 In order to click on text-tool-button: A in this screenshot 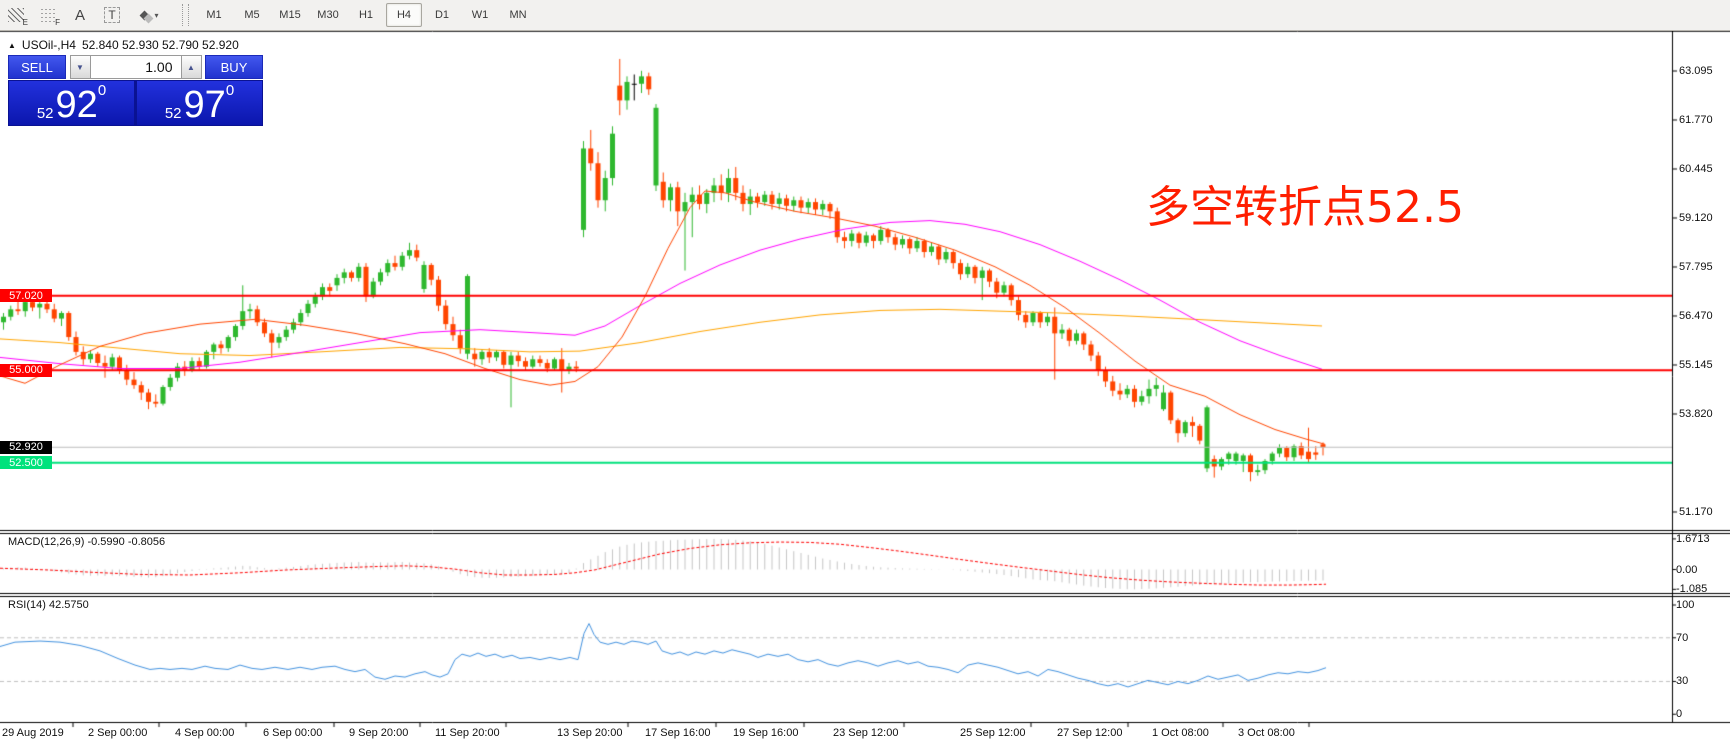, I will do `click(80, 15)`.